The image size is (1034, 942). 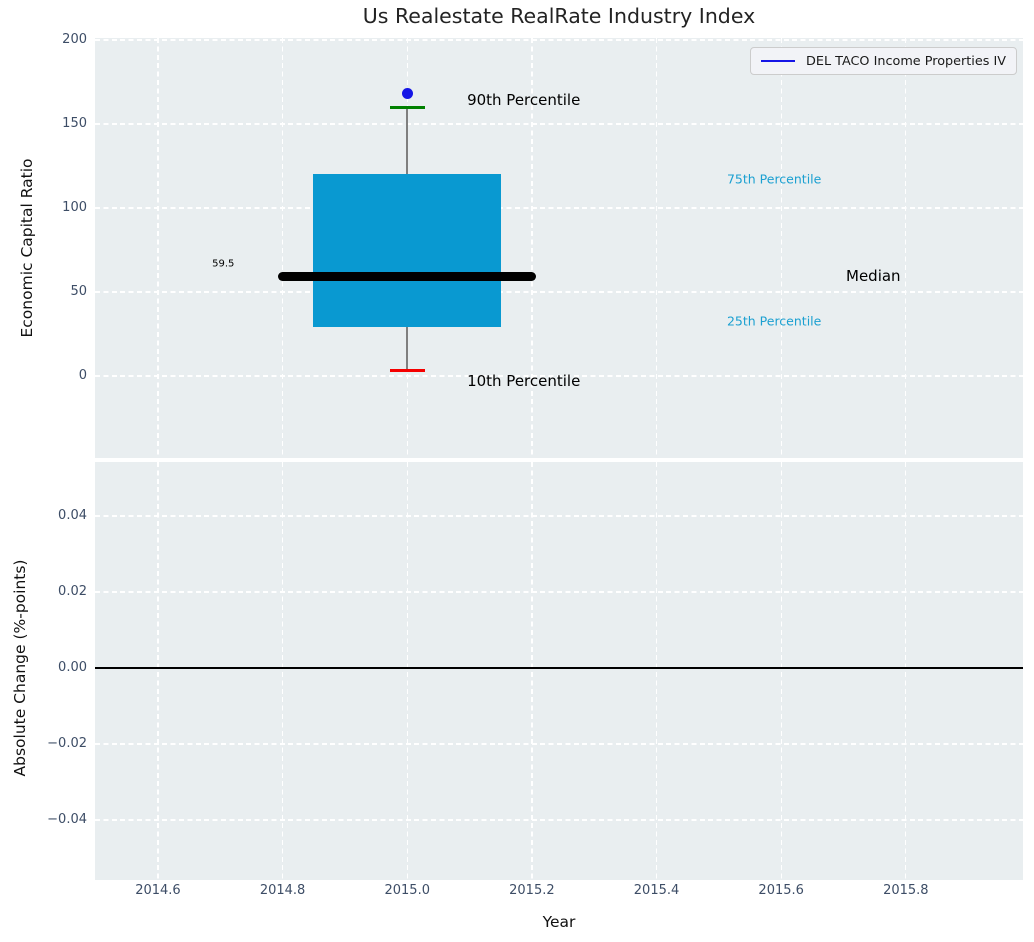 What do you see at coordinates (524, 381) in the screenshot?
I see `annotation-10th-percentile: 10th Percentile` at bounding box center [524, 381].